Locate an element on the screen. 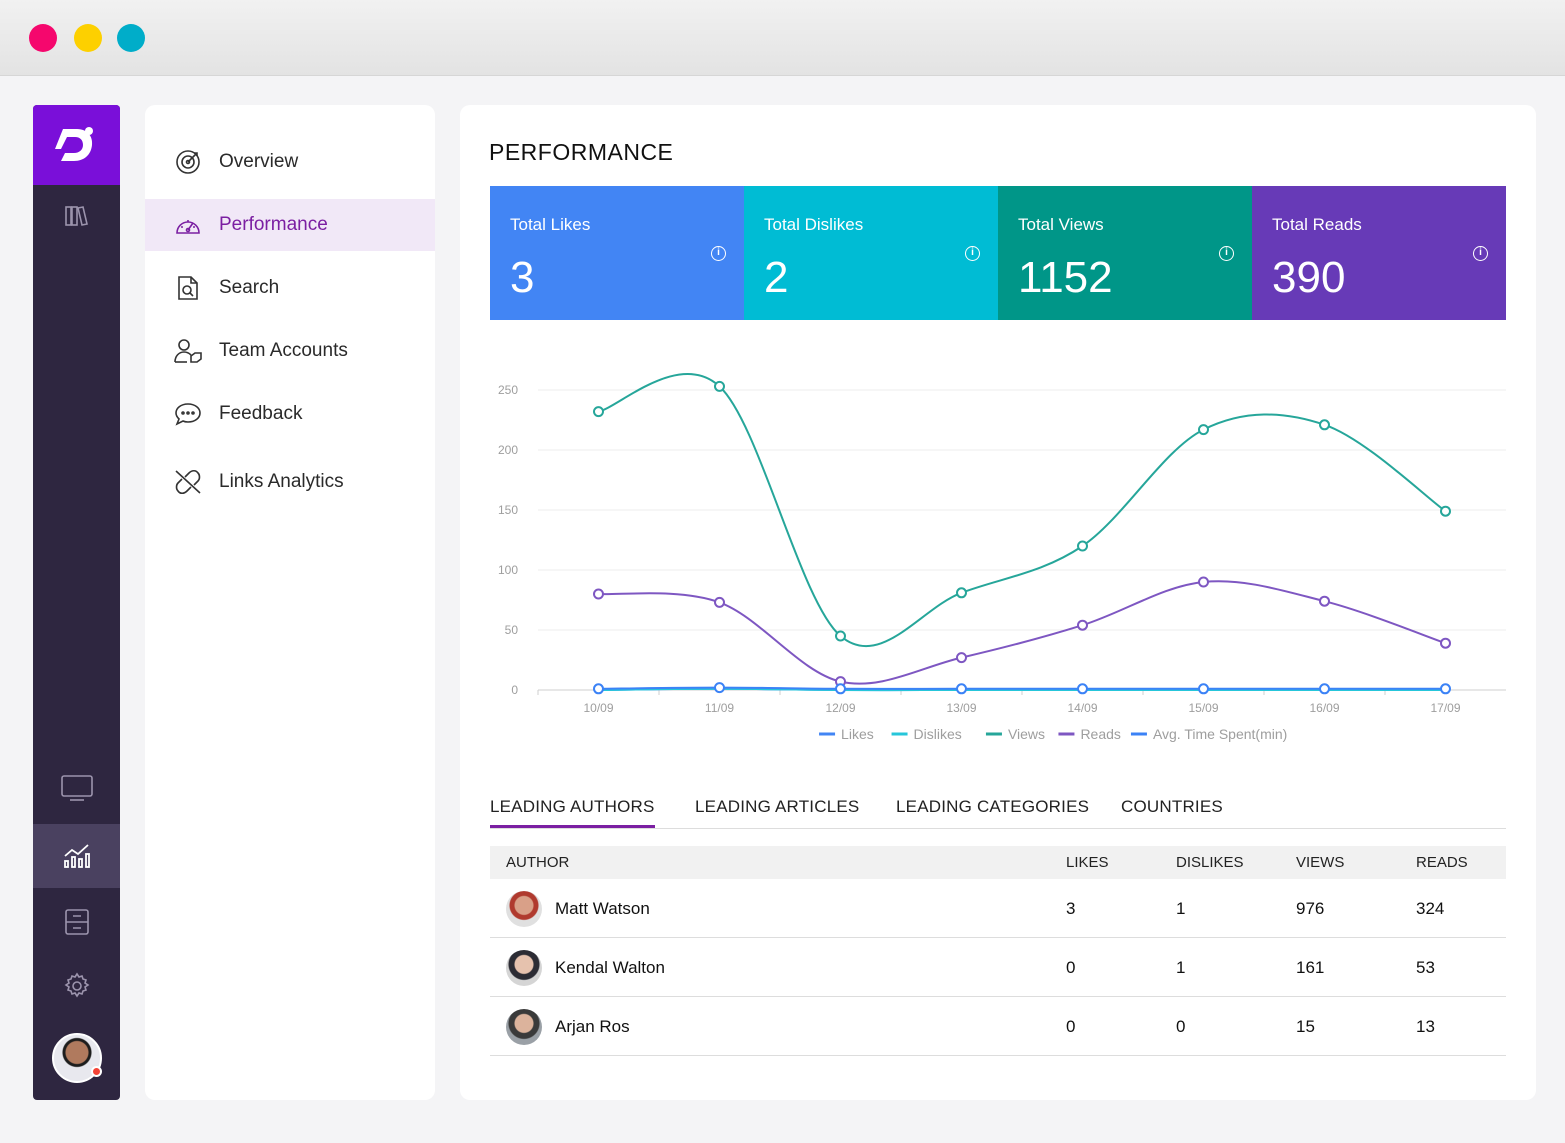  series-line-views is located at coordinates (1022, 510).